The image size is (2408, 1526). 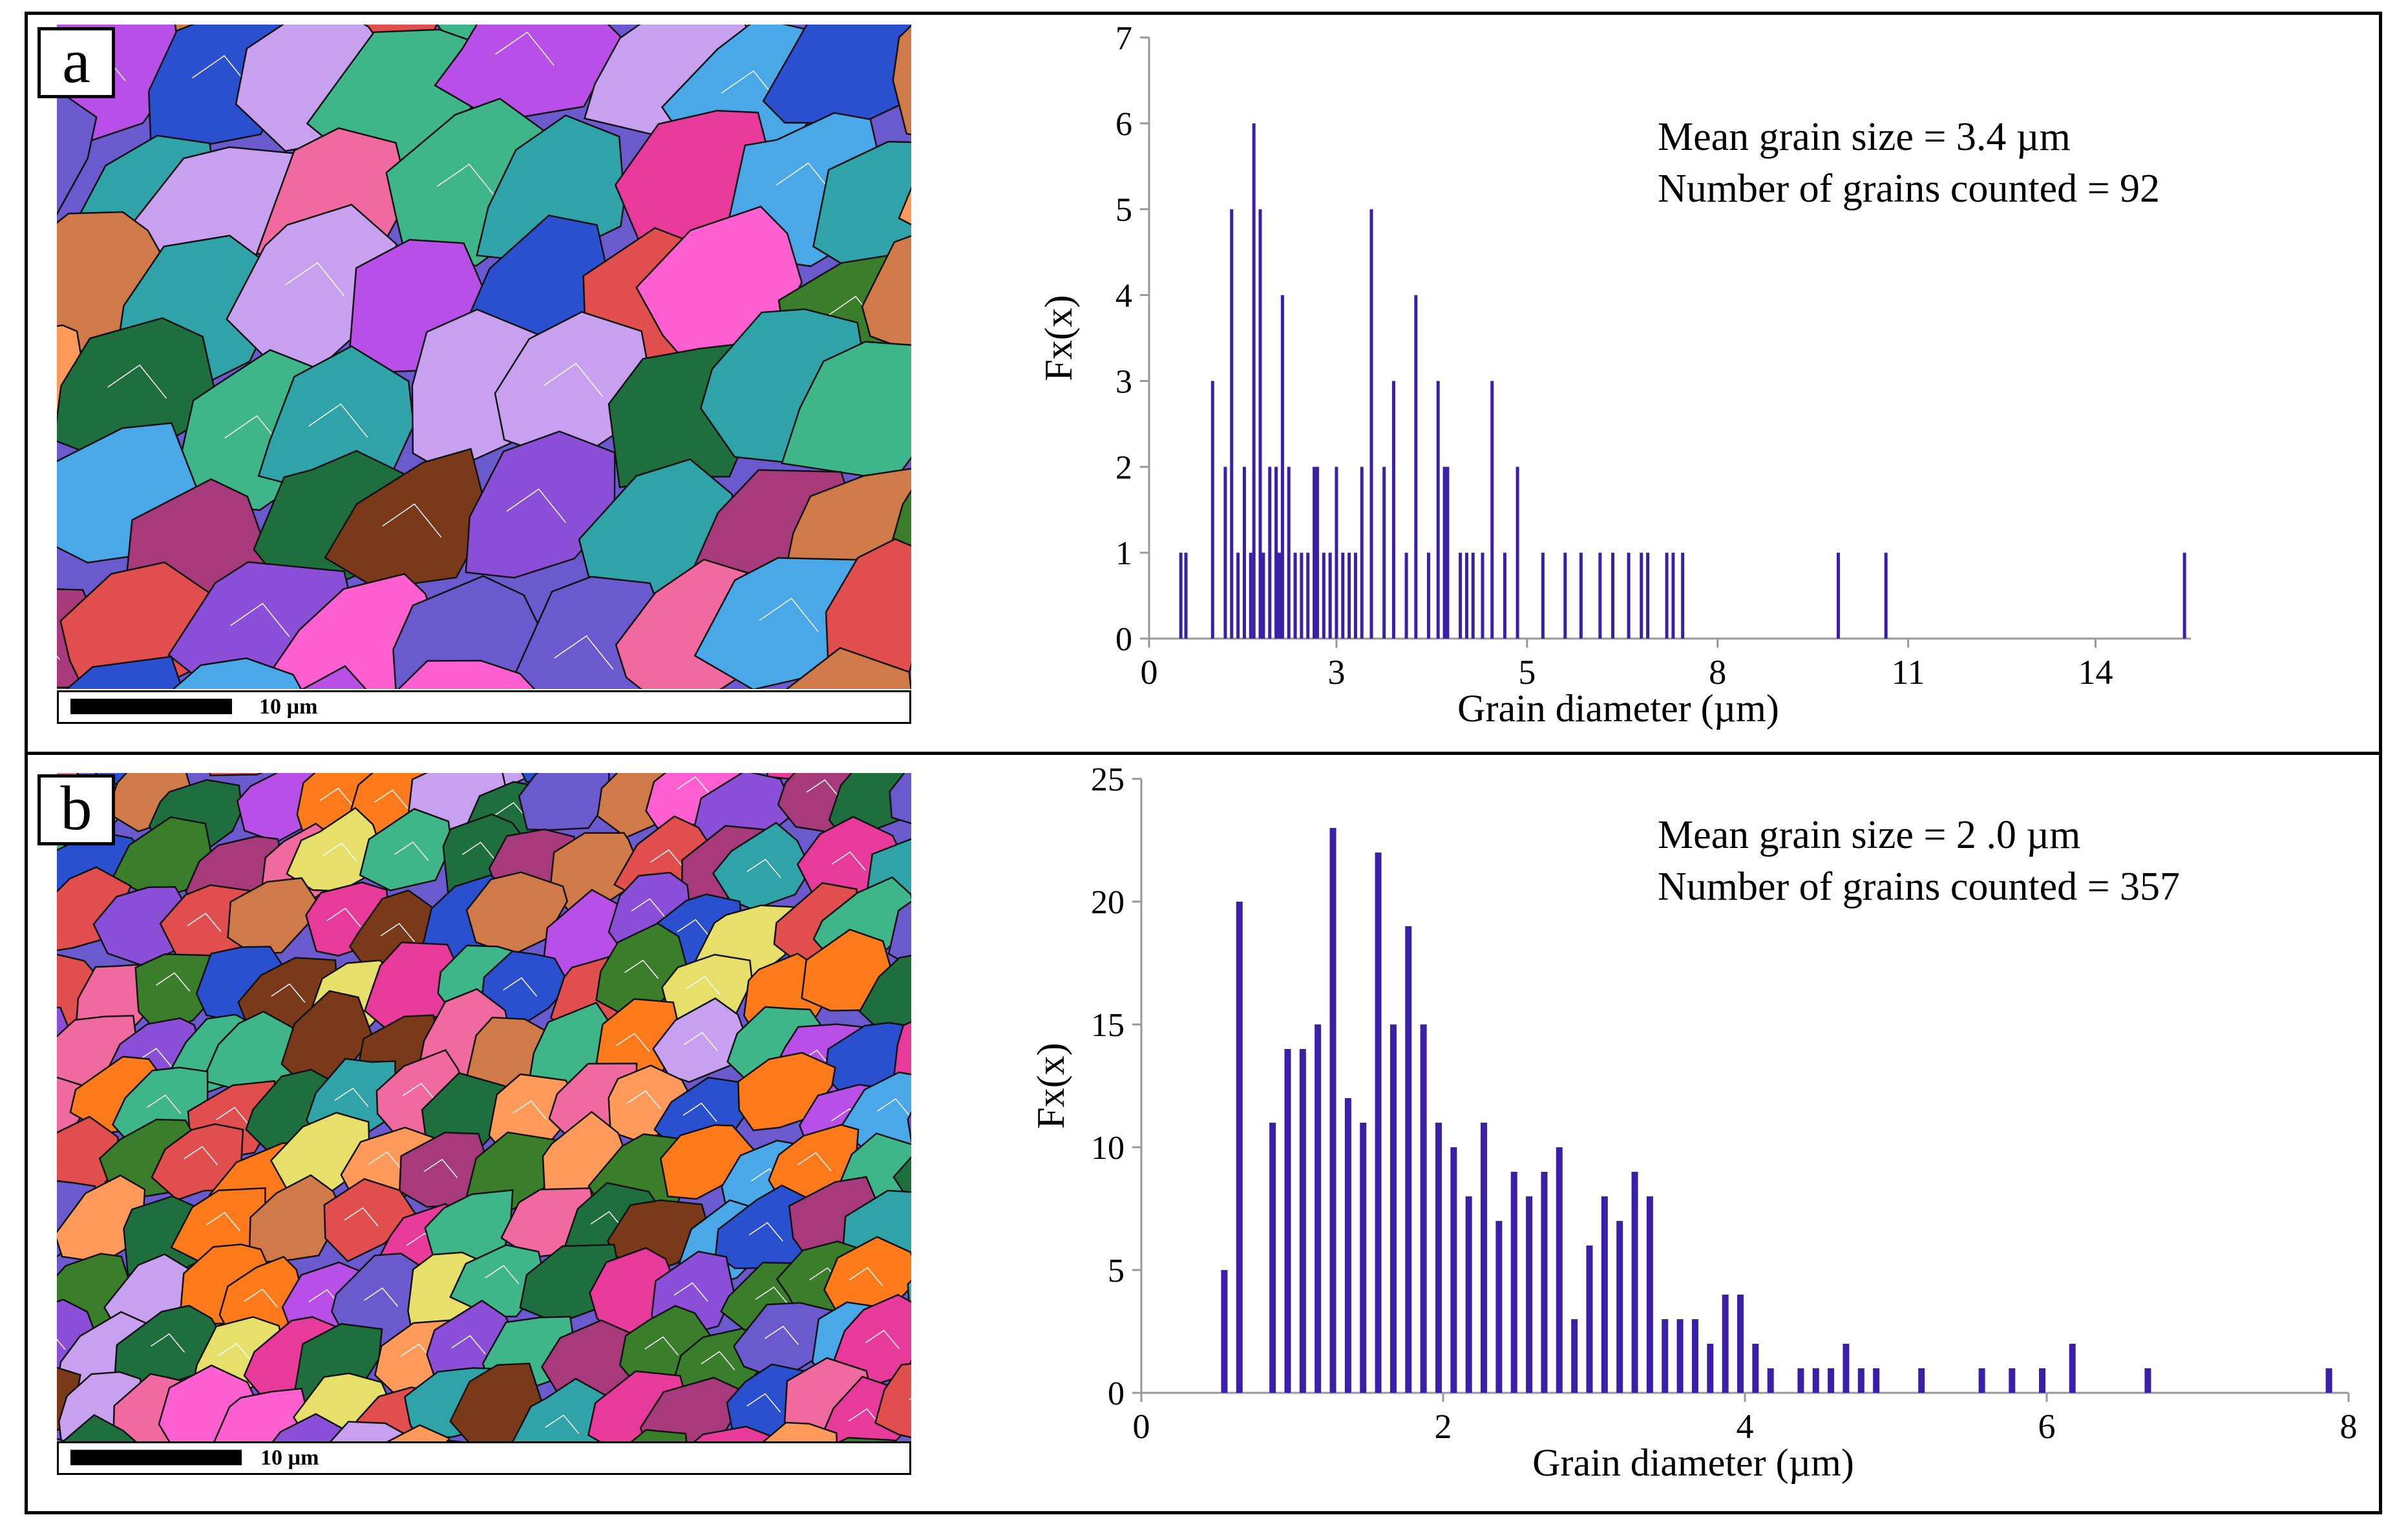 What do you see at coordinates (1123, 467) in the screenshot?
I see `y-tick-label: 2` at bounding box center [1123, 467].